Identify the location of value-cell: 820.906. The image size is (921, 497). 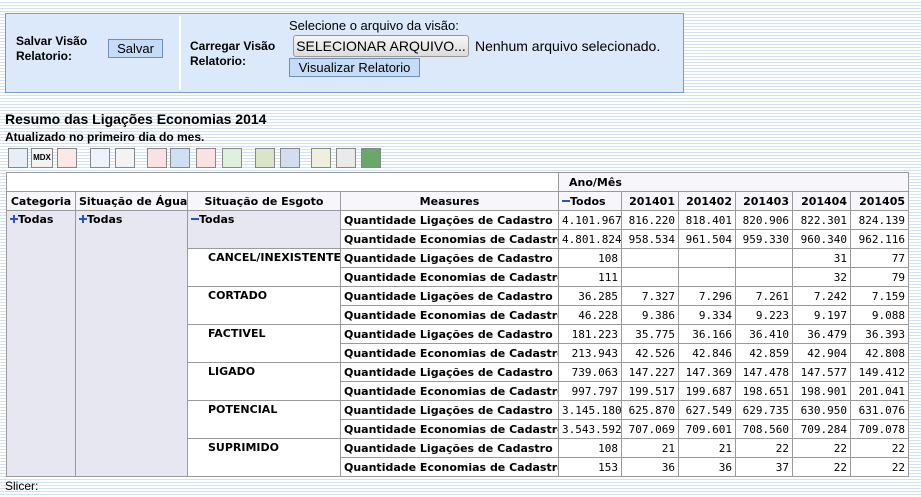
(764, 220).